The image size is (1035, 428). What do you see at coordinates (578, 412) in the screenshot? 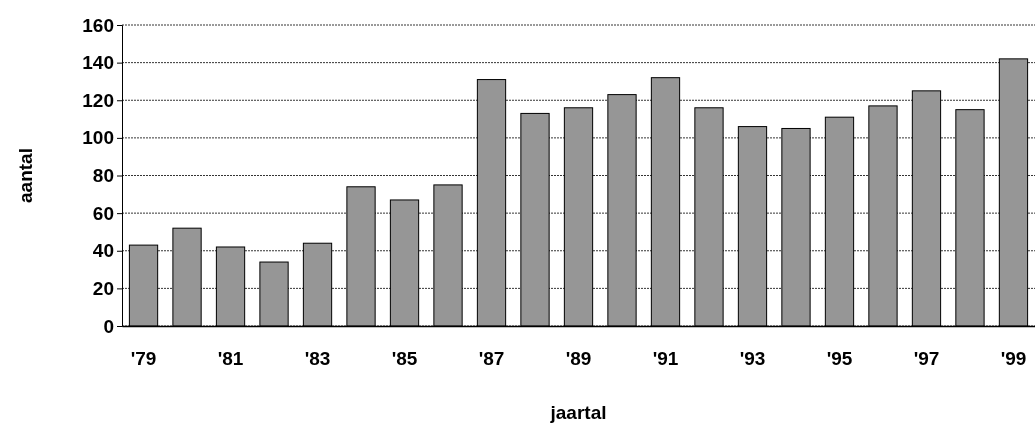
I see `x-axis-title: jaartal` at bounding box center [578, 412].